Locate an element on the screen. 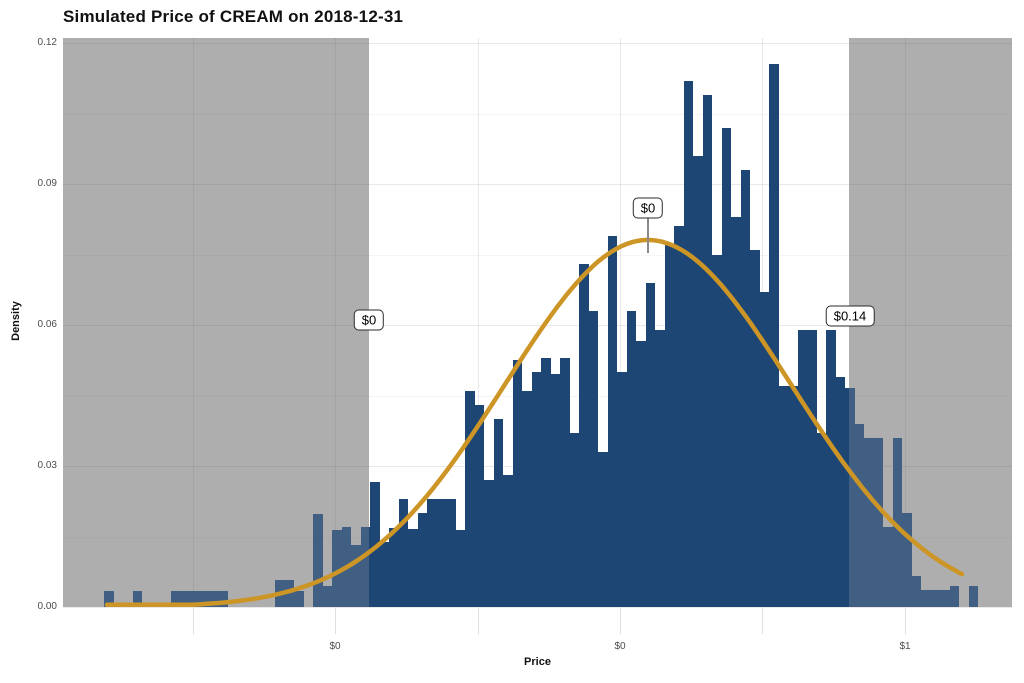  annotation-leader-line is located at coordinates (648, 230).